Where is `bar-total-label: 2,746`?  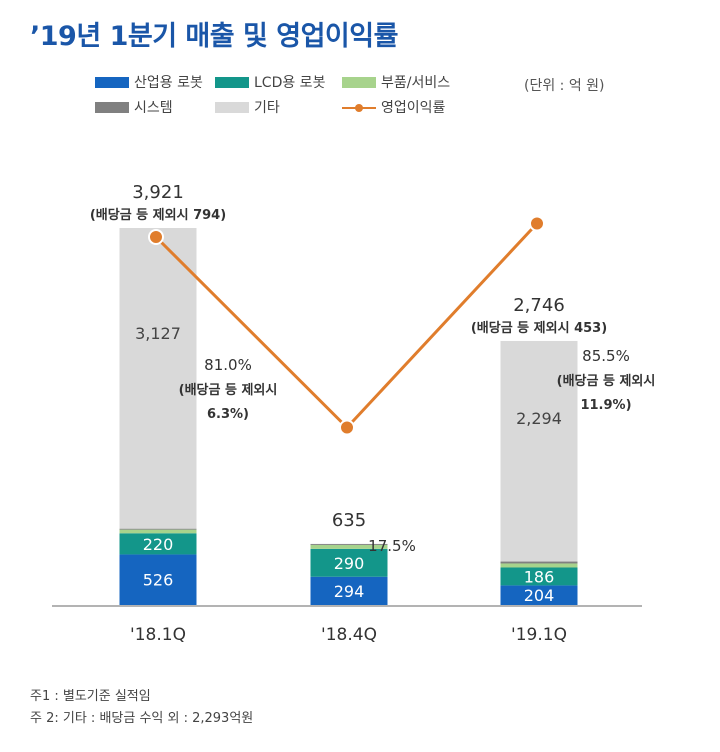
bar-total-label: 2,746 is located at coordinates (539, 305).